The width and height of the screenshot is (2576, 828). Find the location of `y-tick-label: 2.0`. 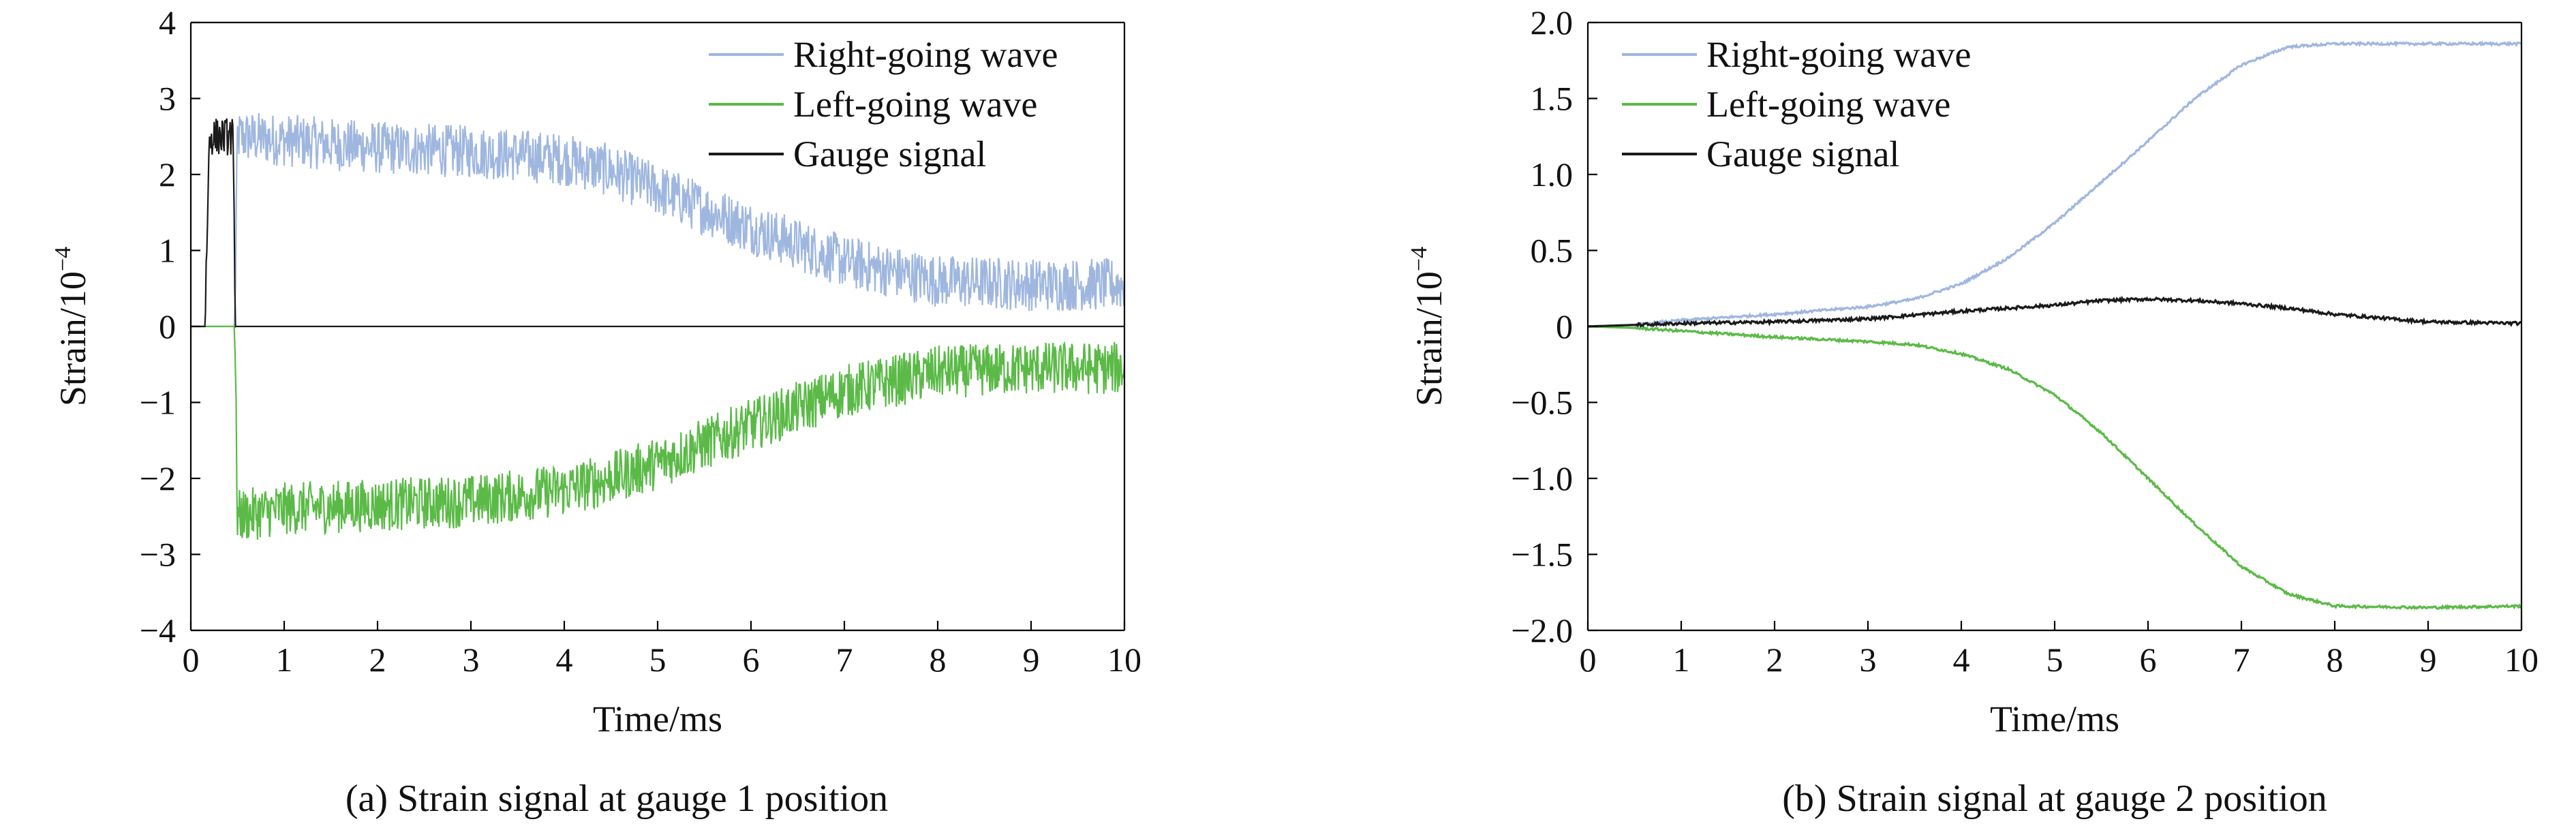

y-tick-label: 2.0 is located at coordinates (1552, 22).